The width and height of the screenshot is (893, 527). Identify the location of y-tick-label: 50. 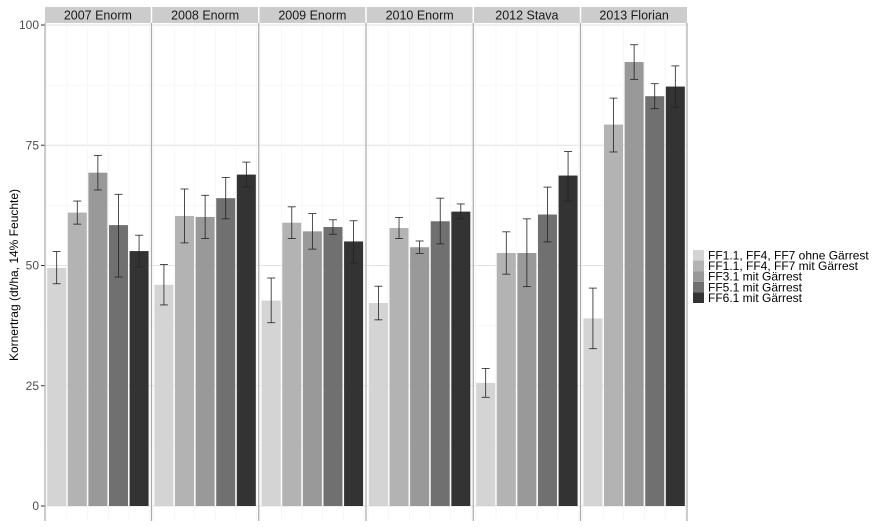
(33, 266).